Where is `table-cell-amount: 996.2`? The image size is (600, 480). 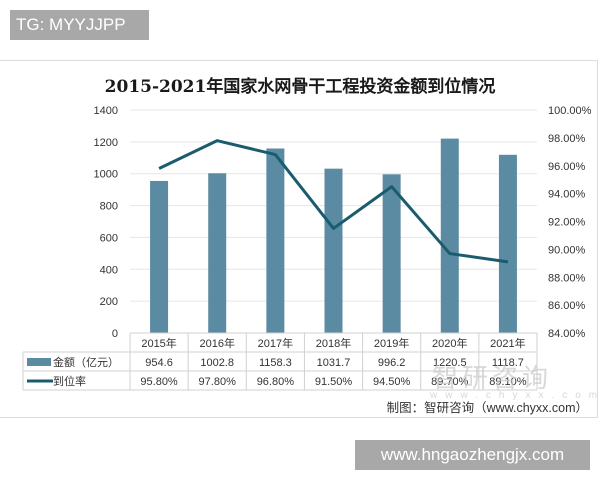 table-cell-amount: 996.2 is located at coordinates (392, 363).